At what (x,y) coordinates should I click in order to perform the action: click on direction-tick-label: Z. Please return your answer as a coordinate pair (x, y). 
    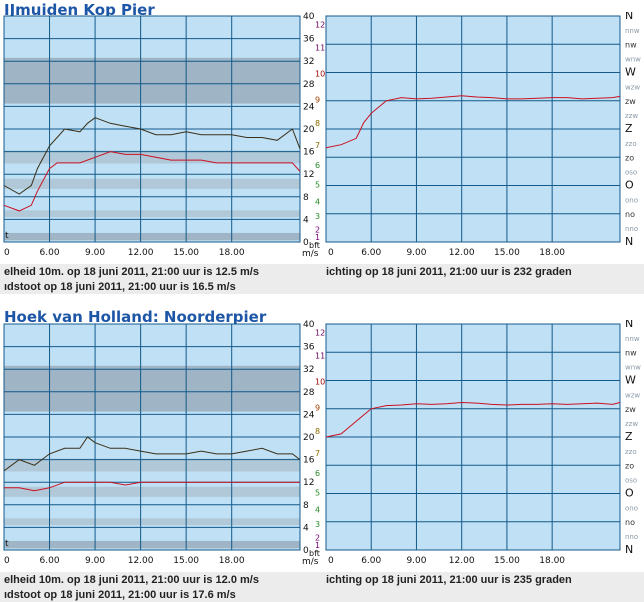
    Looking at the image, I should click on (629, 436).